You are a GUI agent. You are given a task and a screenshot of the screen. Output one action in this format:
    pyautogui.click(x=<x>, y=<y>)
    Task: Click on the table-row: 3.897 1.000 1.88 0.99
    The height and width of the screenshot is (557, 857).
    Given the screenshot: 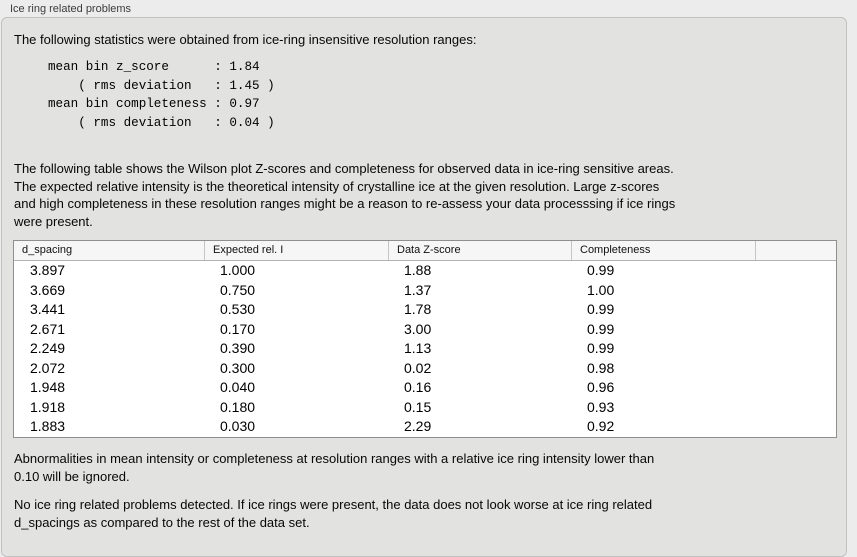 What is the action you would take?
    pyautogui.click(x=425, y=271)
    